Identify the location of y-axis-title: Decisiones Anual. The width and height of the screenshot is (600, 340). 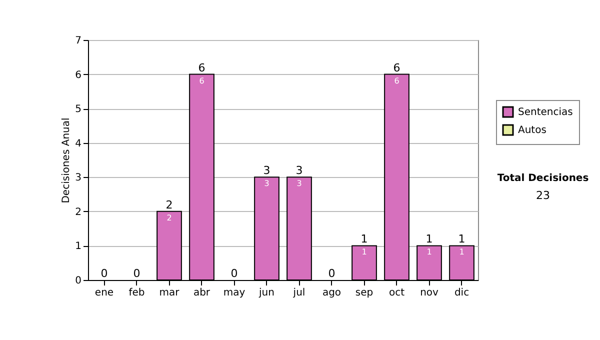
(66, 161).